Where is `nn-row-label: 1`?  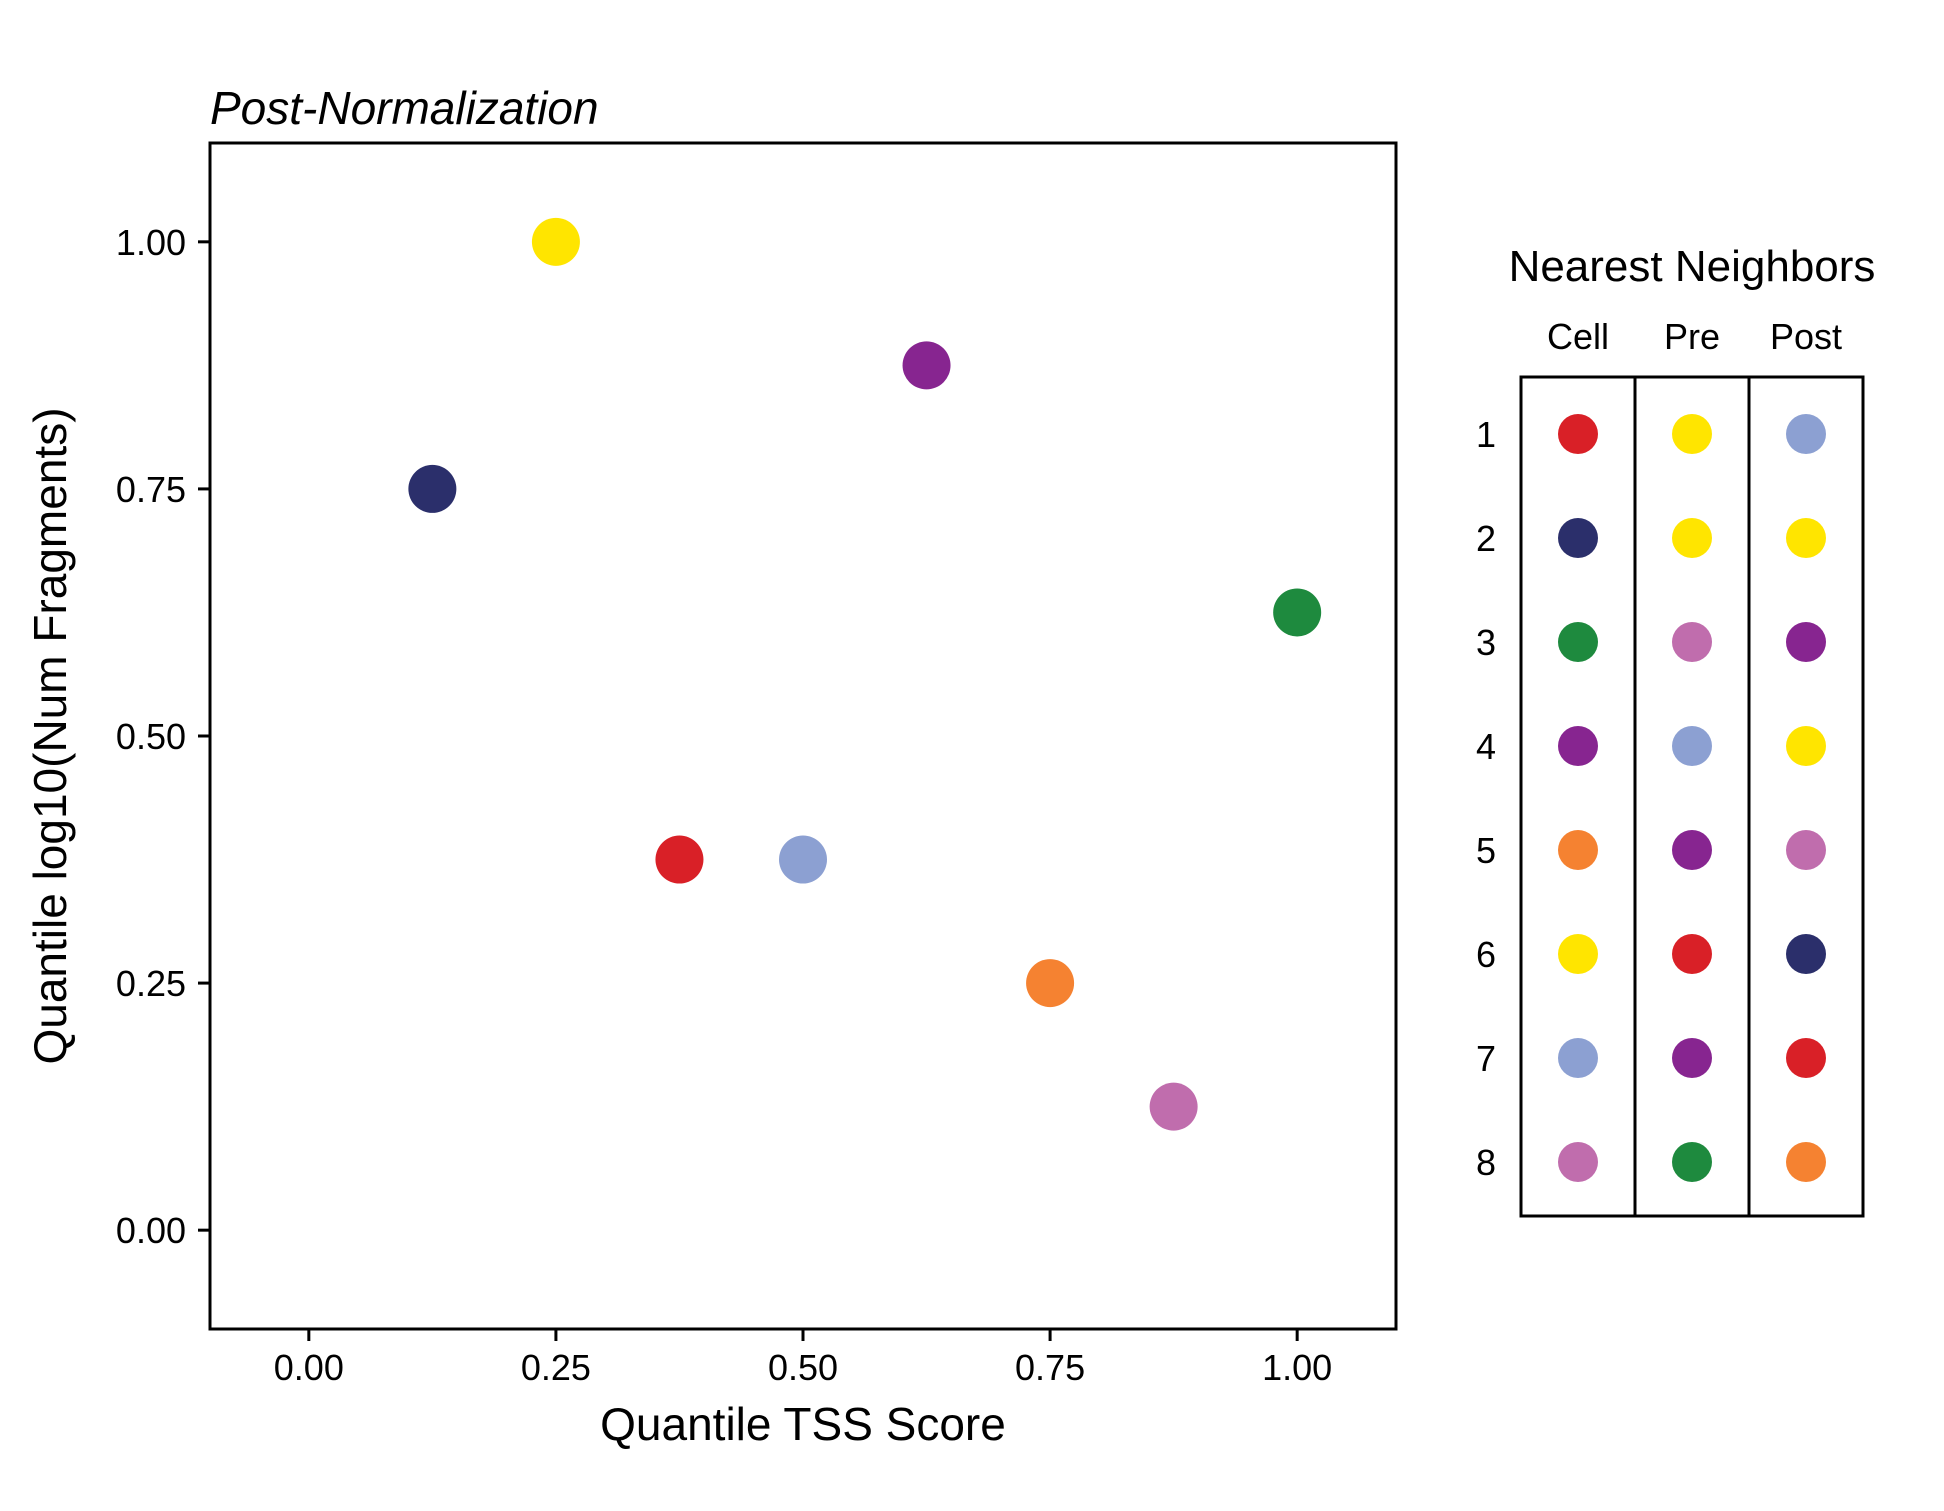 nn-row-label: 1 is located at coordinates (1486, 434).